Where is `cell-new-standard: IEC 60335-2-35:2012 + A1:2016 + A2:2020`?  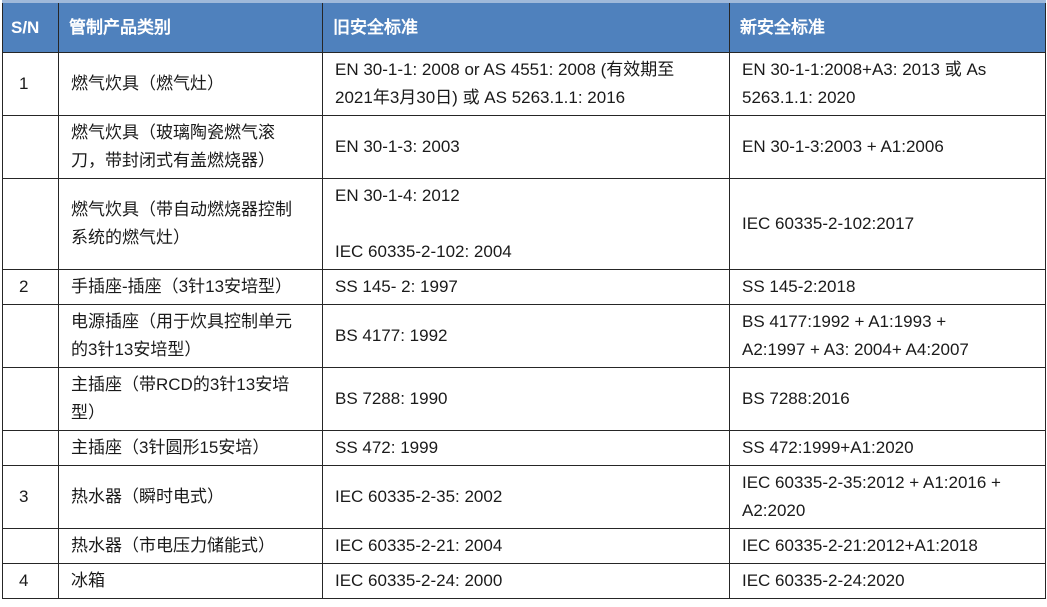
cell-new-standard: IEC 60335-2-35:2012 + A1:2016 + A2:2020 is located at coordinates (887, 497).